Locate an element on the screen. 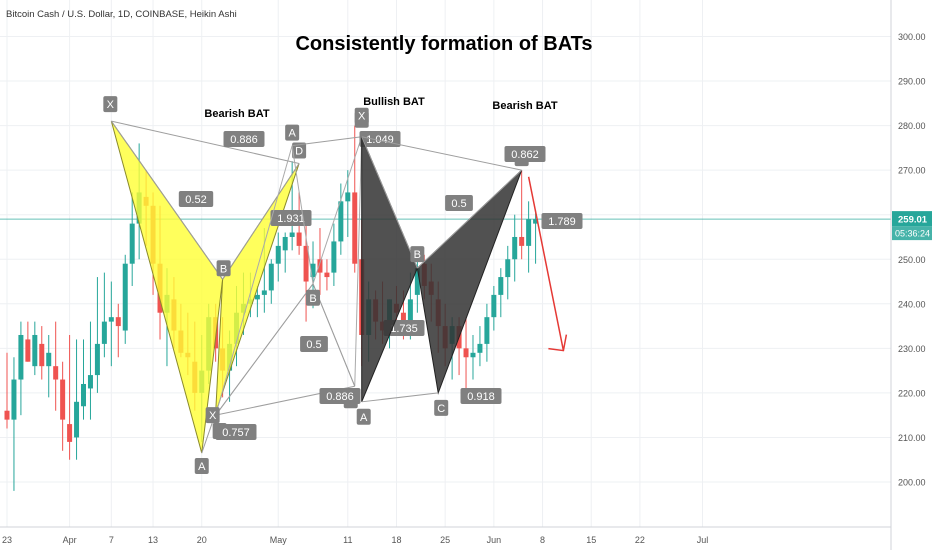 The height and width of the screenshot is (550, 932). y-tick-label: 210.00 is located at coordinates (912, 438).